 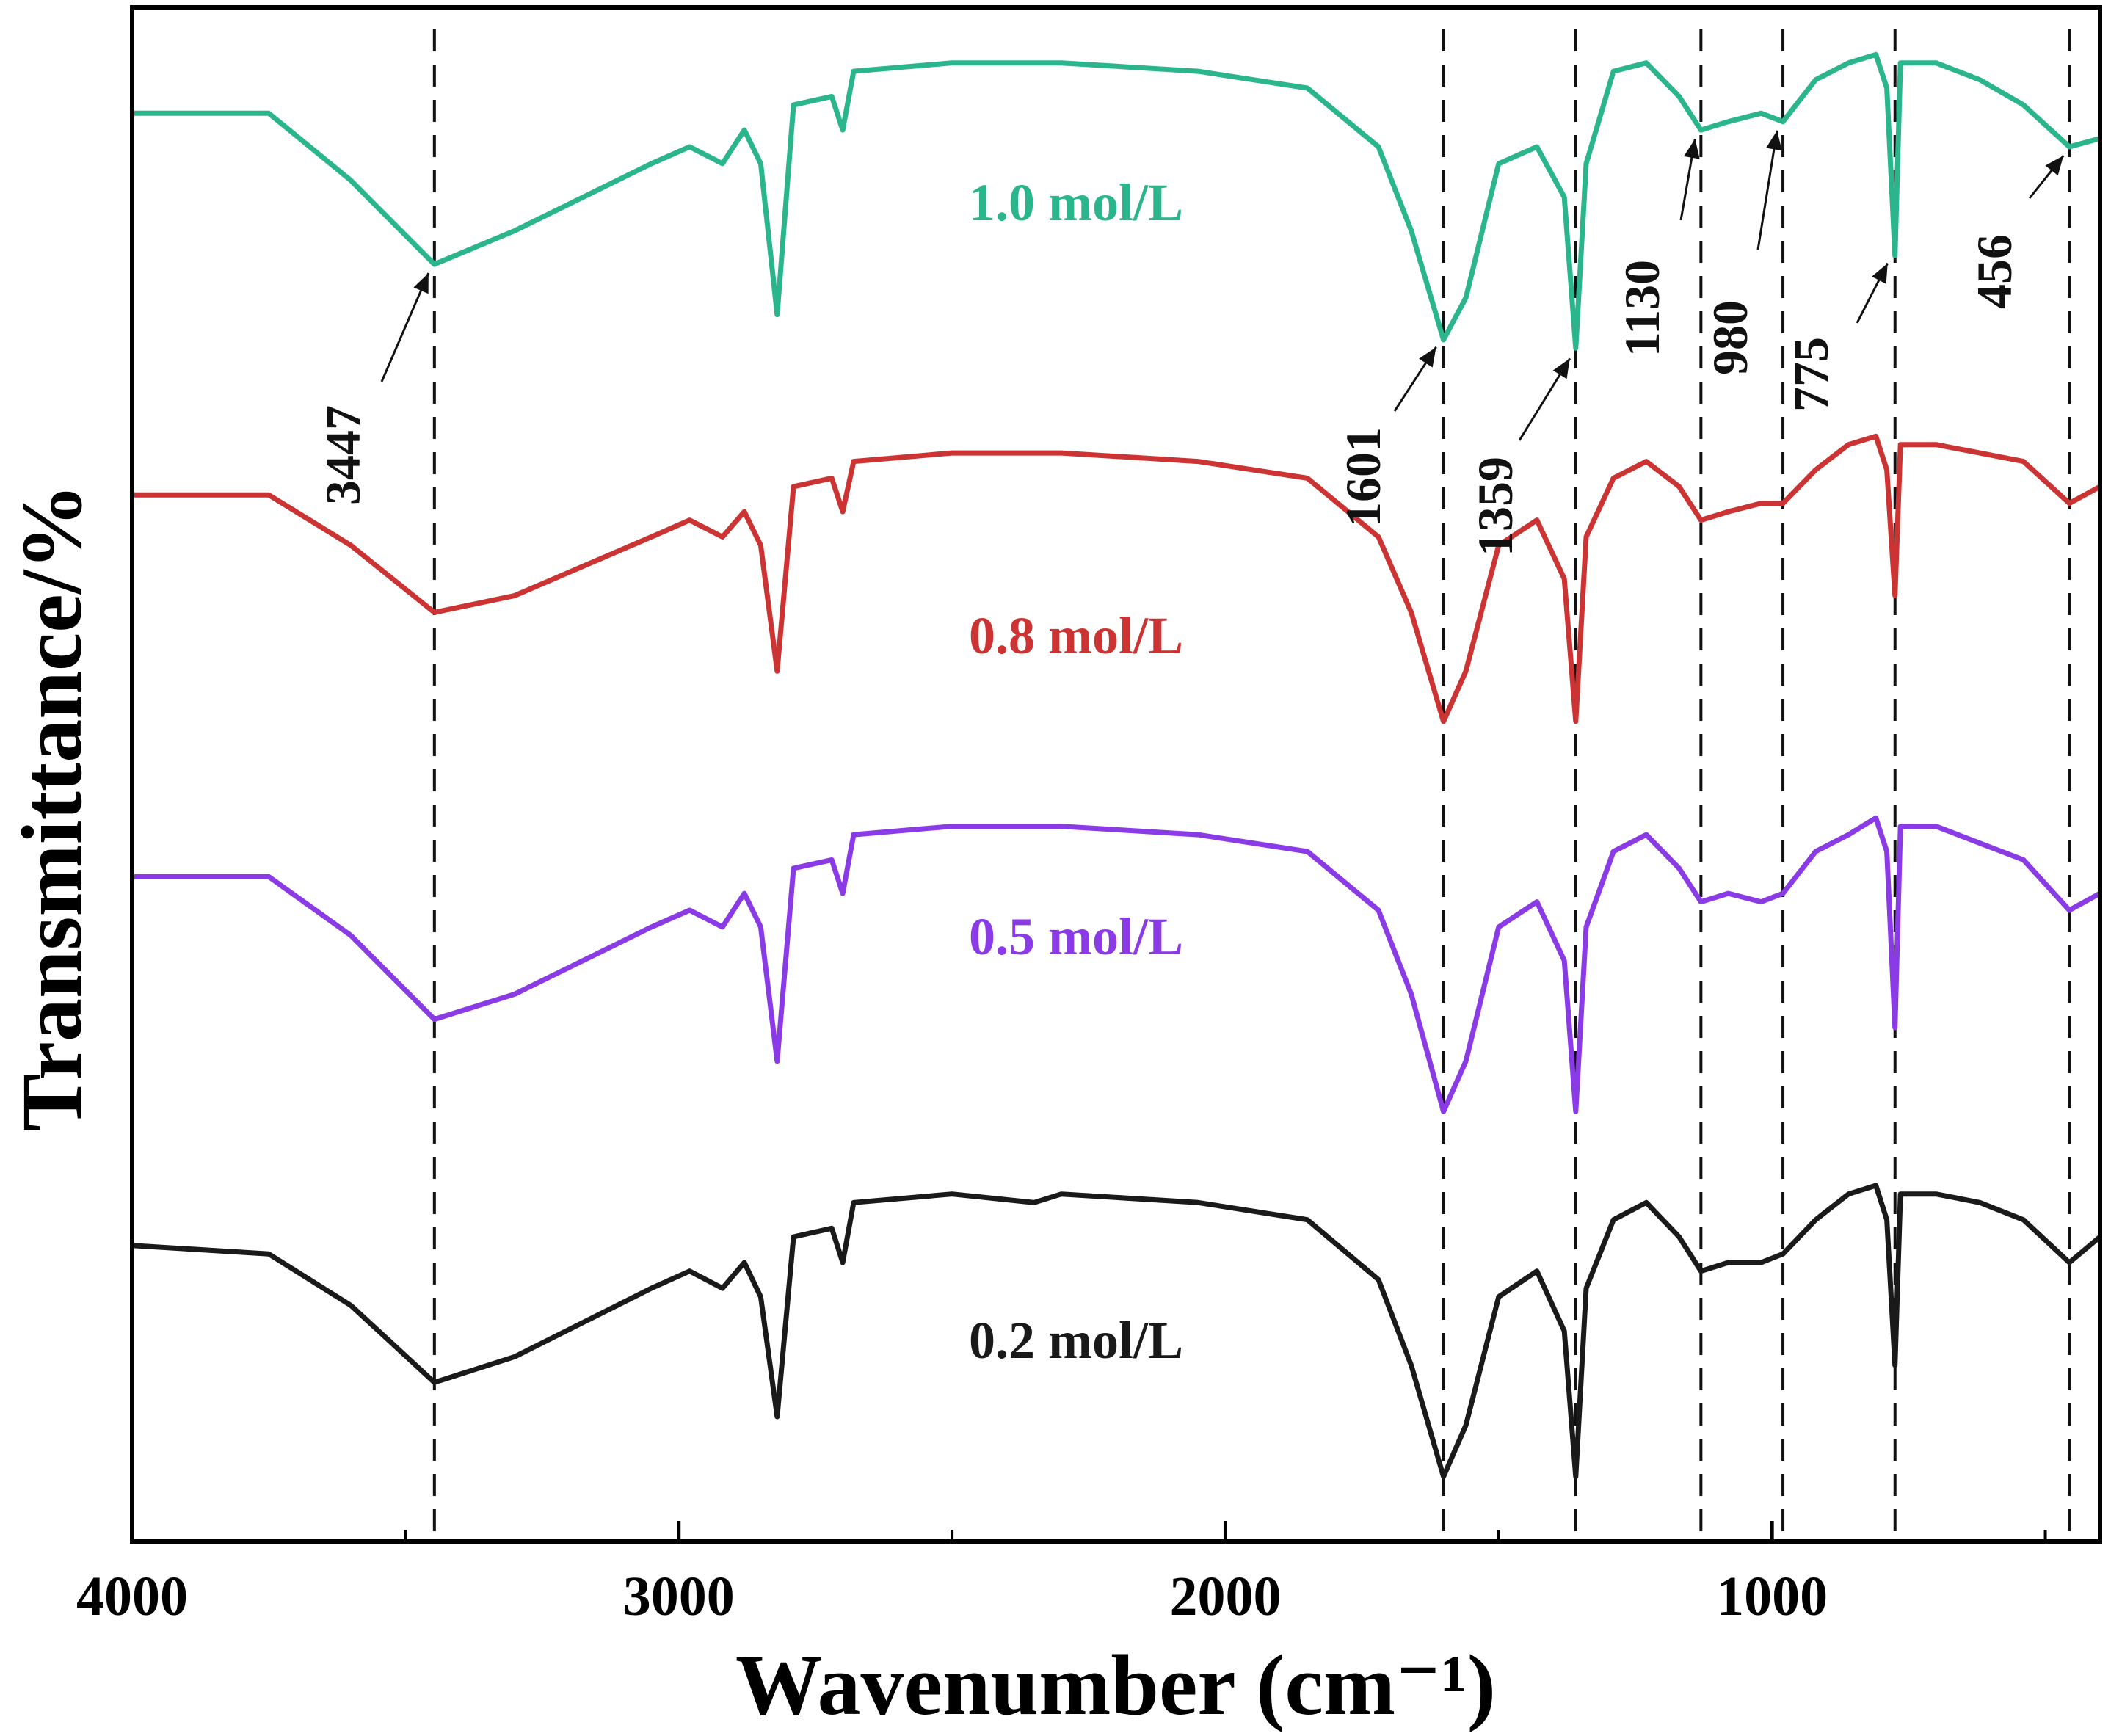 I want to click on peak-labels: 3447 1601 1359 1130 980 775 456, so click(x=1168, y=395).